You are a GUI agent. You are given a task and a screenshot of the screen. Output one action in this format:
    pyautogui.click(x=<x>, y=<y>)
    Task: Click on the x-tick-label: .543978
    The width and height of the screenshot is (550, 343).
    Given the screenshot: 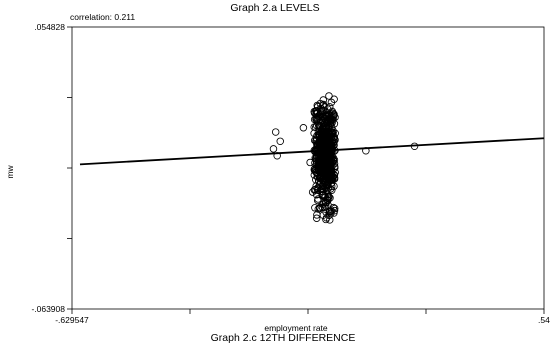 What is the action you would take?
    pyautogui.click(x=544, y=320)
    